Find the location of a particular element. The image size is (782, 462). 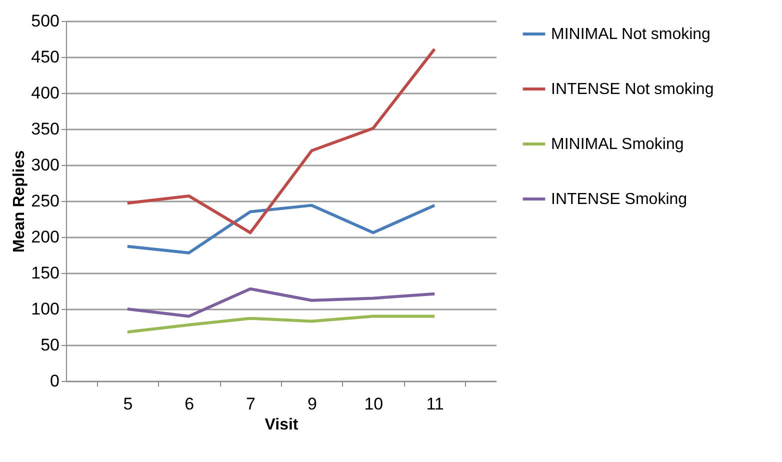

legend-label: MINIMAL Smoking is located at coordinates (617, 144).